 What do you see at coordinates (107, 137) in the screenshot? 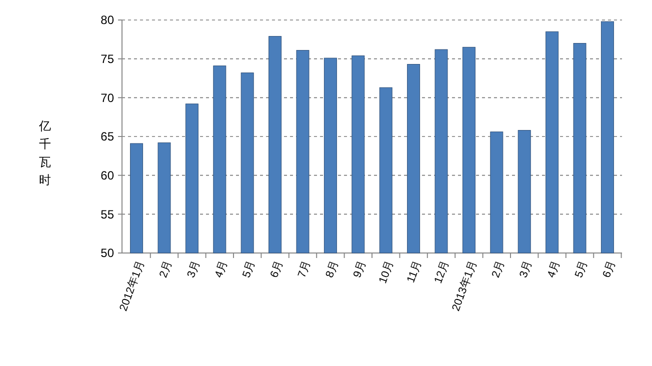
I see `y-tick-label: 65` at bounding box center [107, 137].